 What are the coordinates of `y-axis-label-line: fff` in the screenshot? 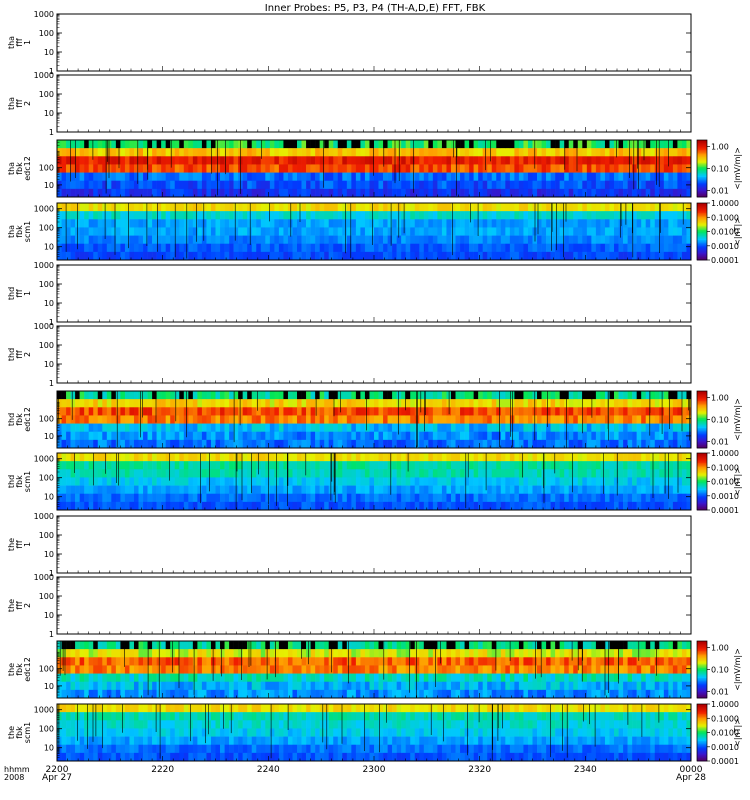 It's located at (19, 103).